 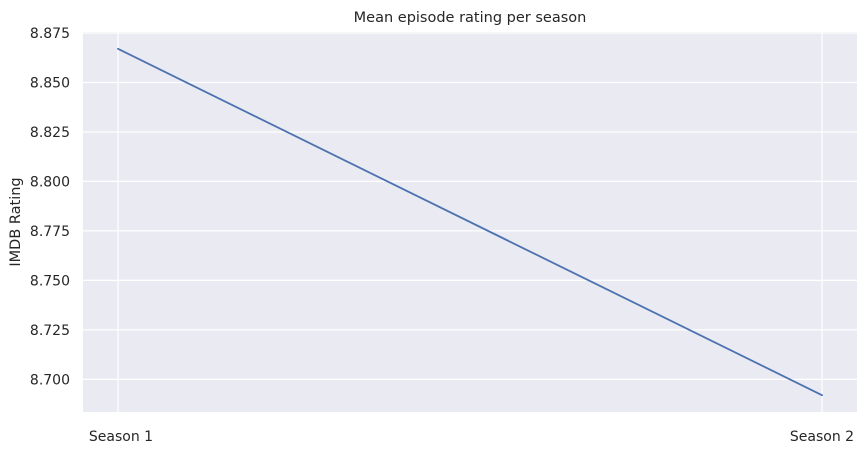 I want to click on y-tick-label: 8.775, so click(x=50, y=232).